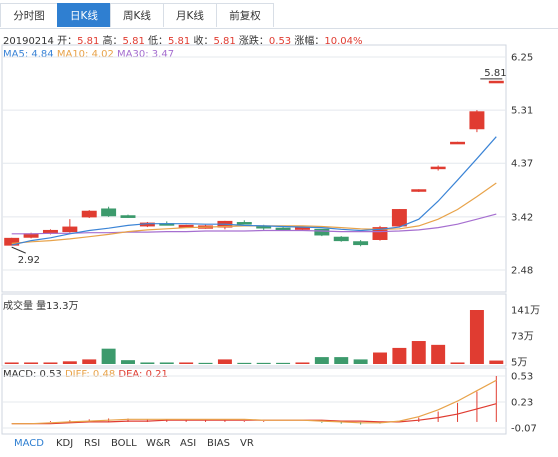 The height and width of the screenshot is (457, 558). I want to click on high-marker-label: 5.81, so click(495, 73).